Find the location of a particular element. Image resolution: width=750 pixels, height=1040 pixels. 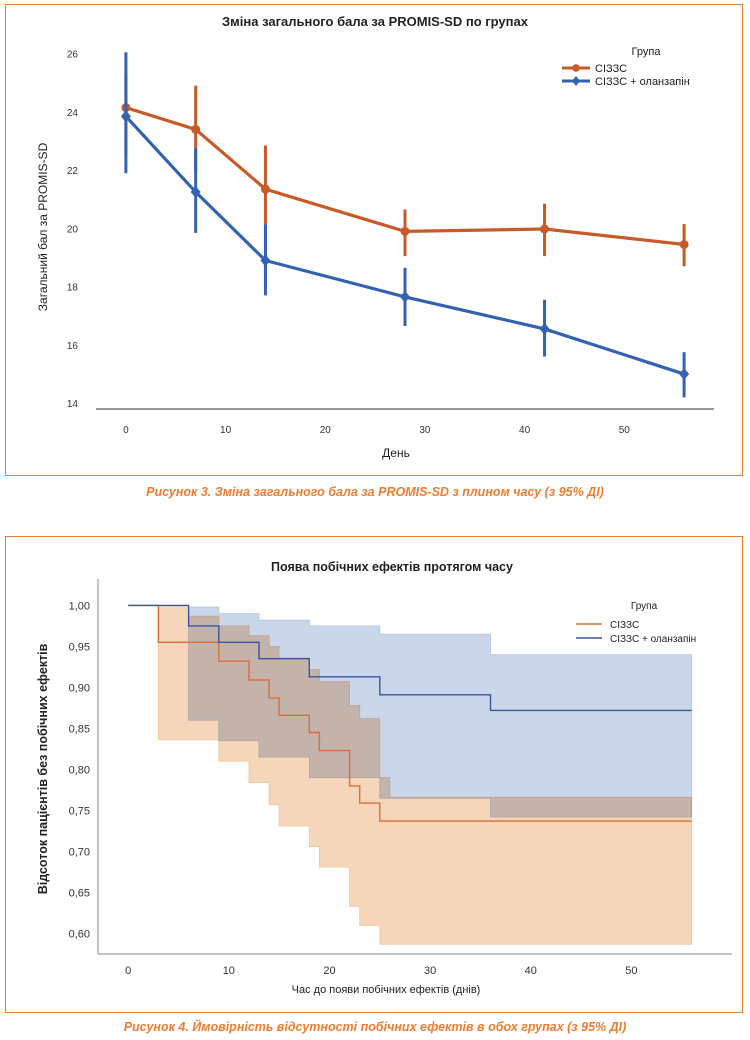

chart1-x-tick-label: 50 is located at coordinates (625, 430).